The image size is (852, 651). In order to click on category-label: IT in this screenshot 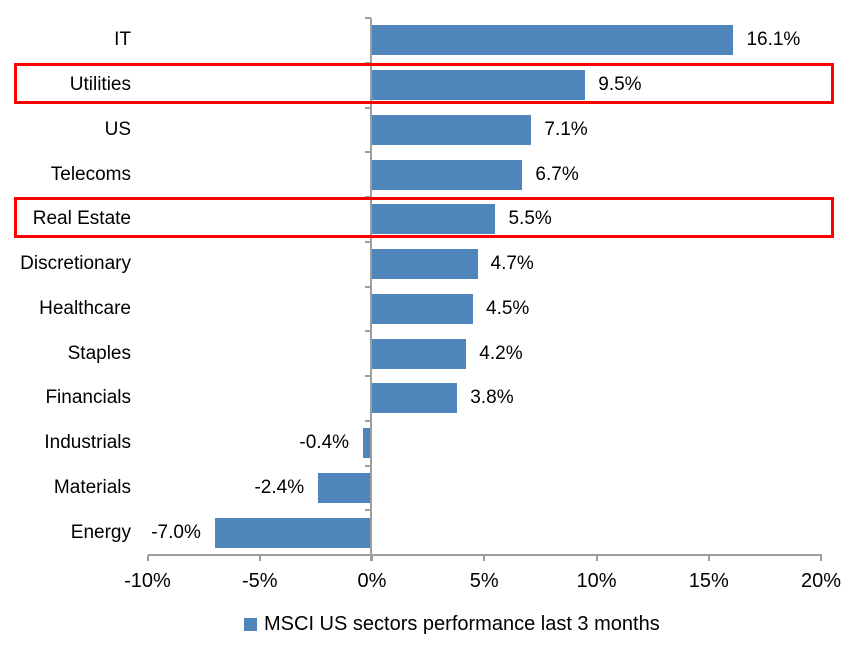, I will do `click(122, 40)`.